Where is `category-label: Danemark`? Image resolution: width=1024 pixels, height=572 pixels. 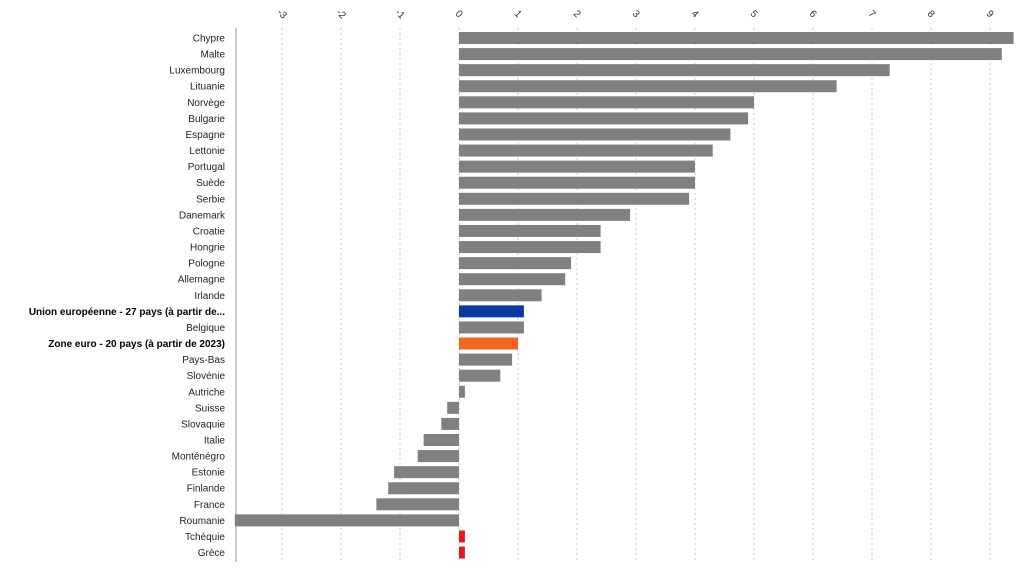
category-label: Danemark is located at coordinates (202, 215).